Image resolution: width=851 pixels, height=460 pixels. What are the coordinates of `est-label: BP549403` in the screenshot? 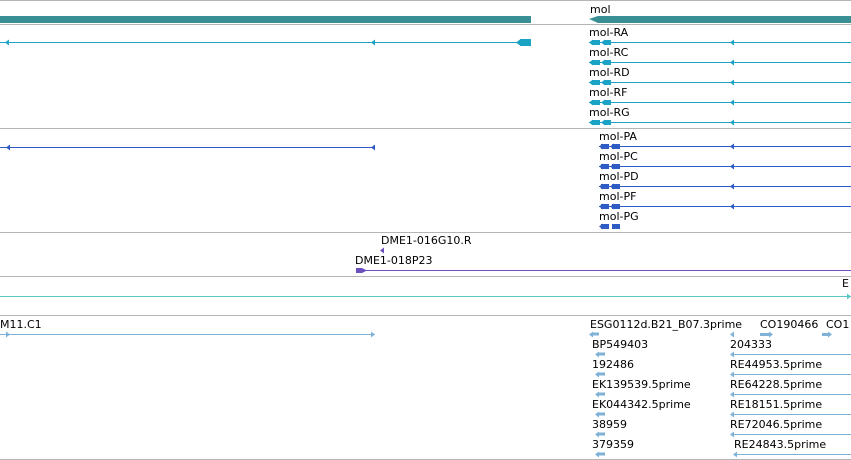 It's located at (620, 344).